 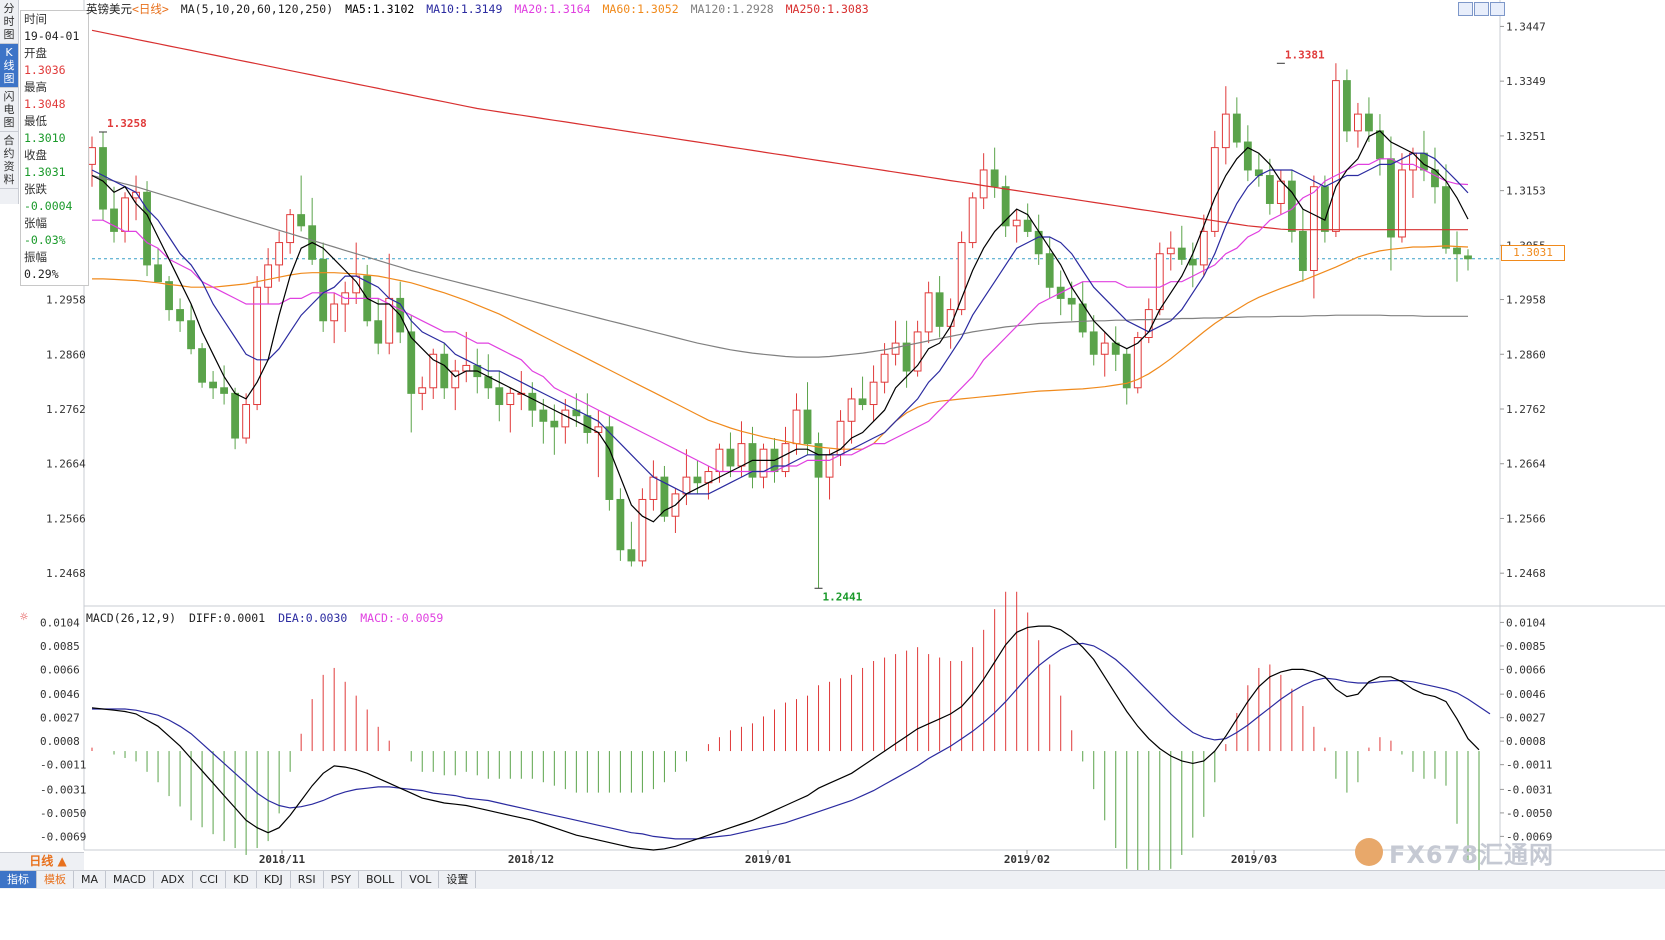 What do you see at coordinates (421, 879) in the screenshot?
I see `indicator-tab-11: VOL` at bounding box center [421, 879].